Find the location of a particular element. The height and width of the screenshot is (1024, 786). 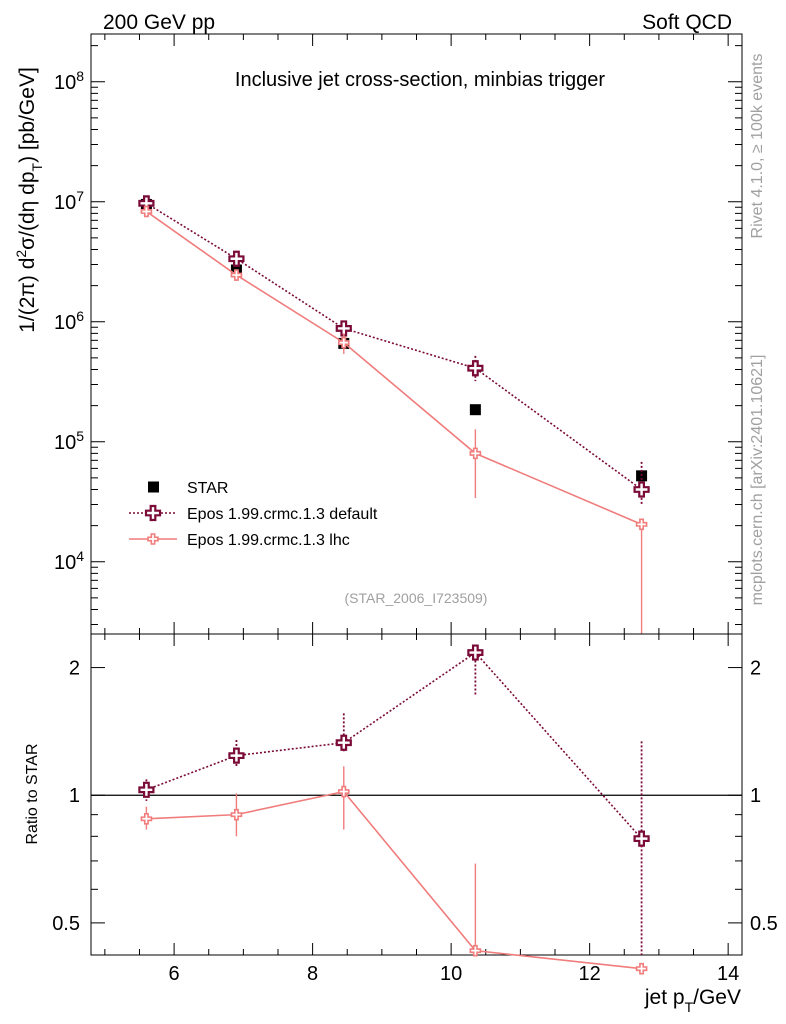

ratio-y-tick-label: 1 is located at coordinates (74, 796).